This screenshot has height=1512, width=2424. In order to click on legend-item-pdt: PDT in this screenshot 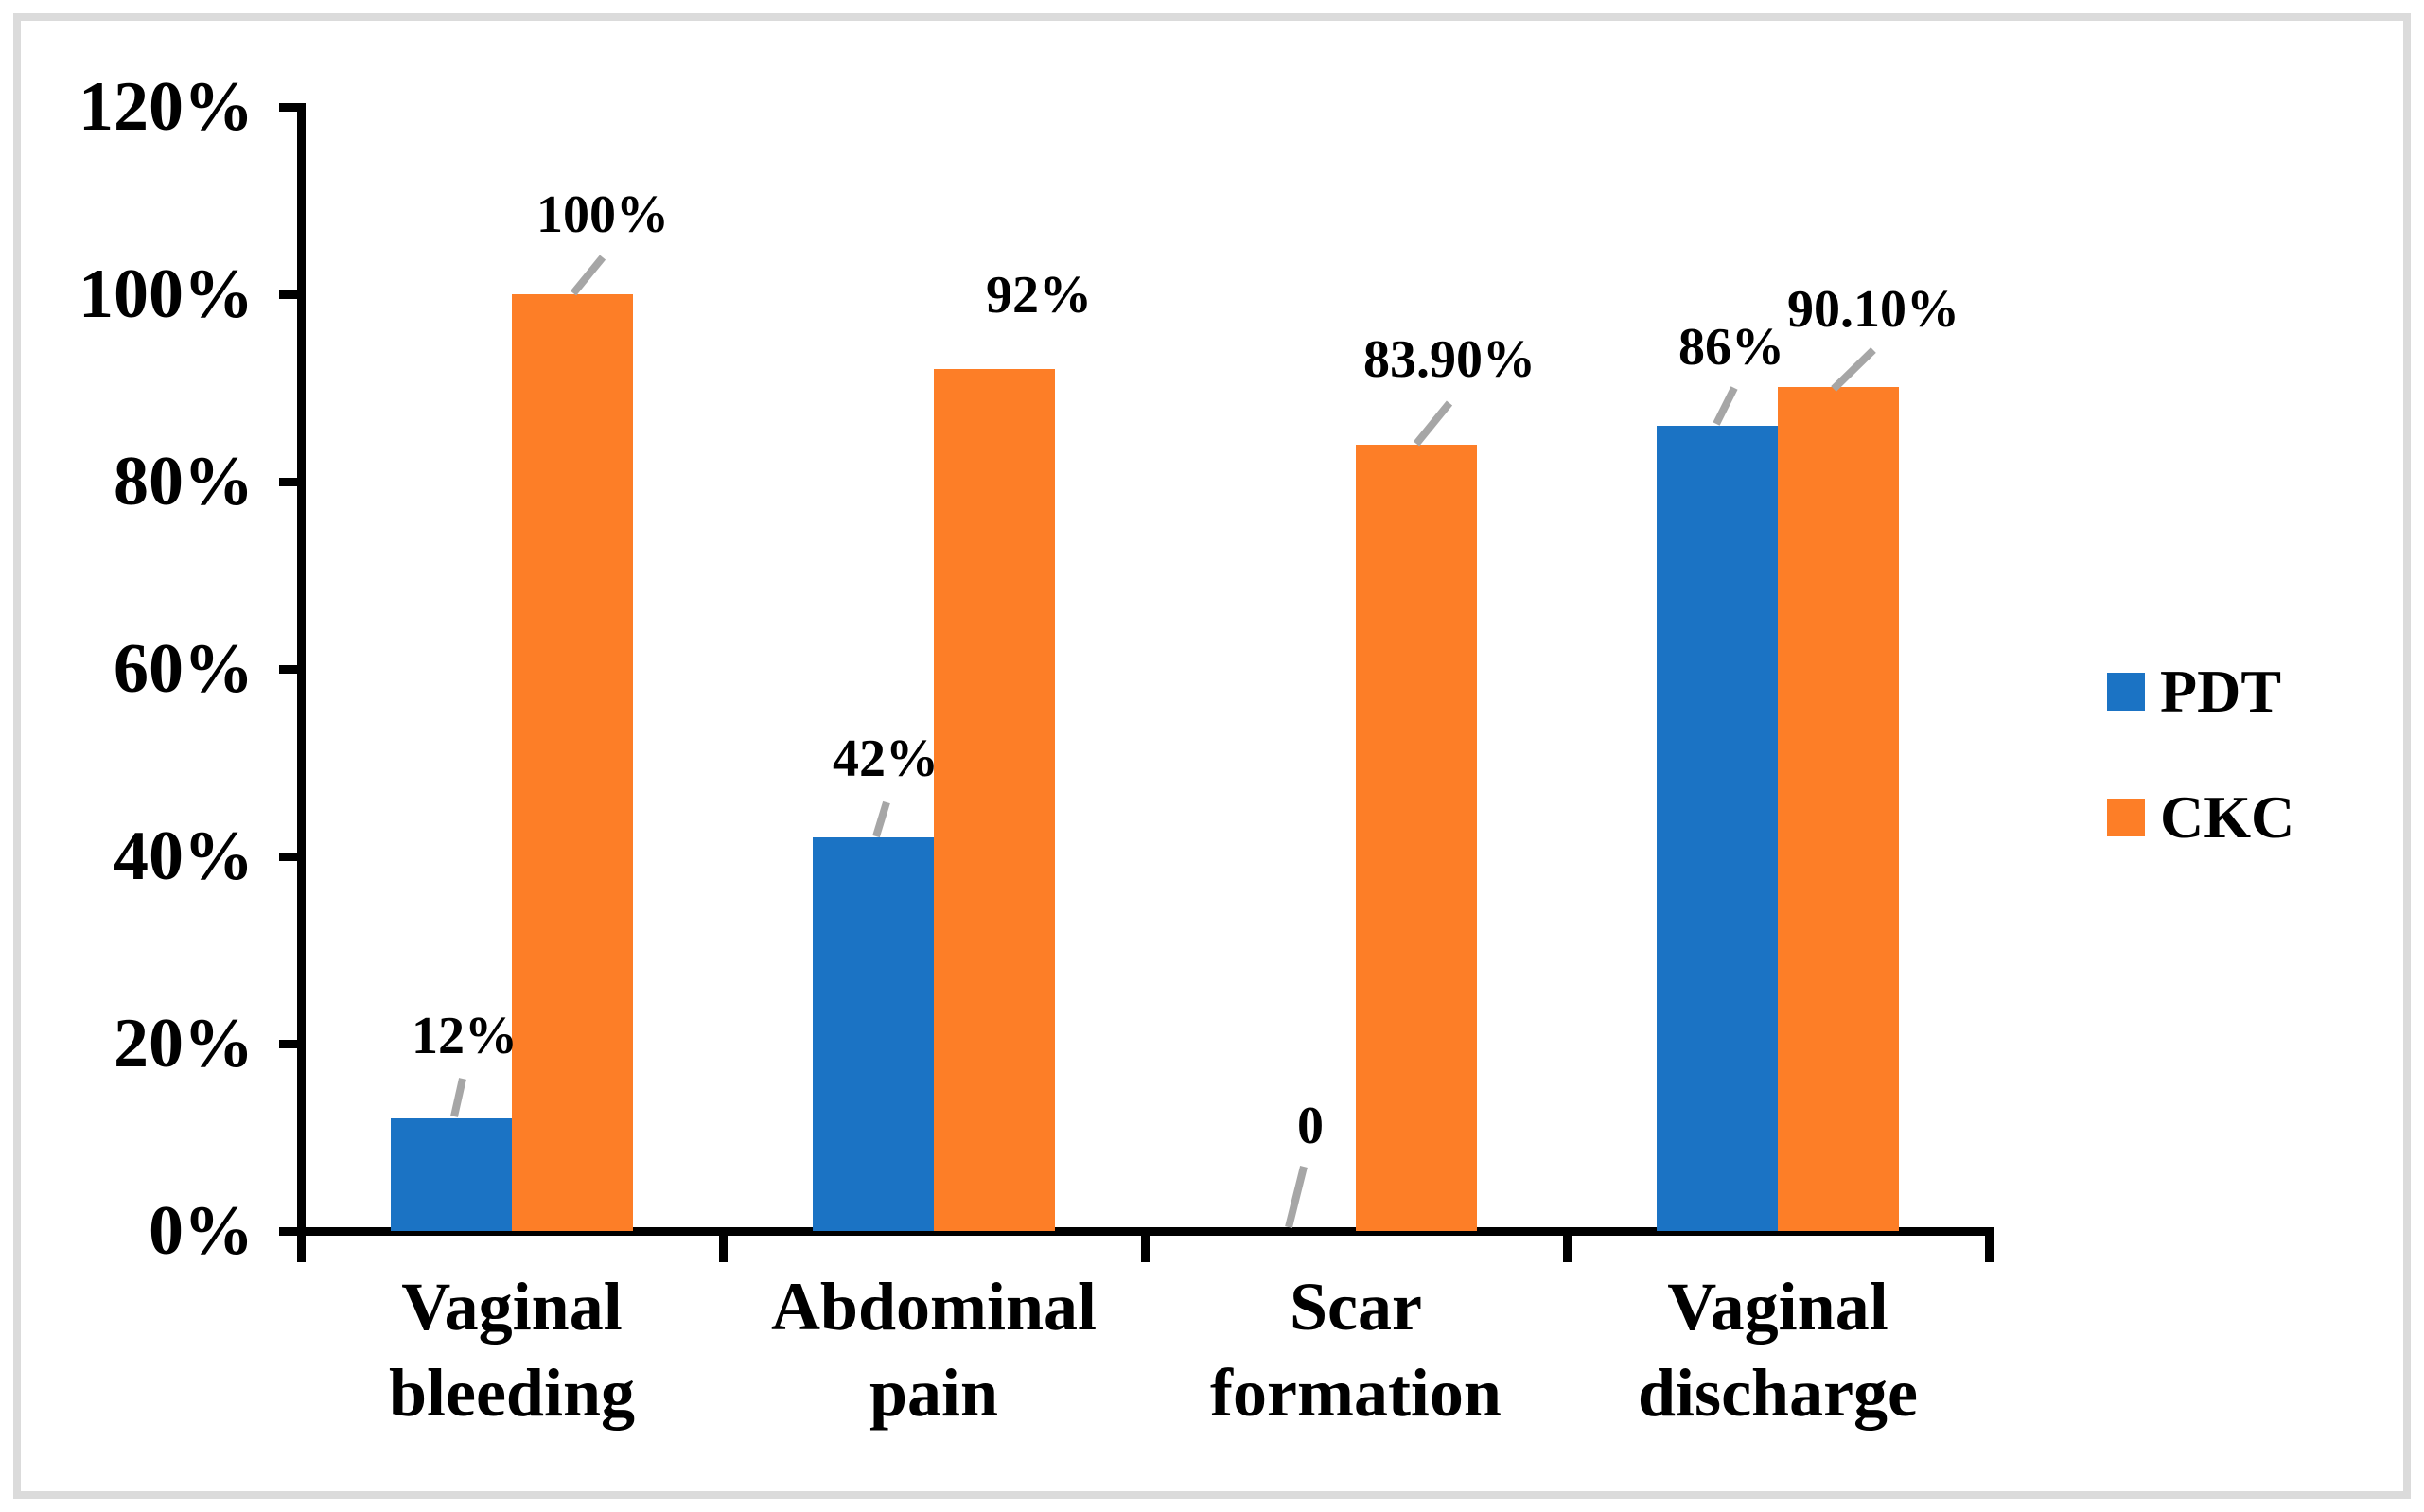, I will do `click(2194, 691)`.